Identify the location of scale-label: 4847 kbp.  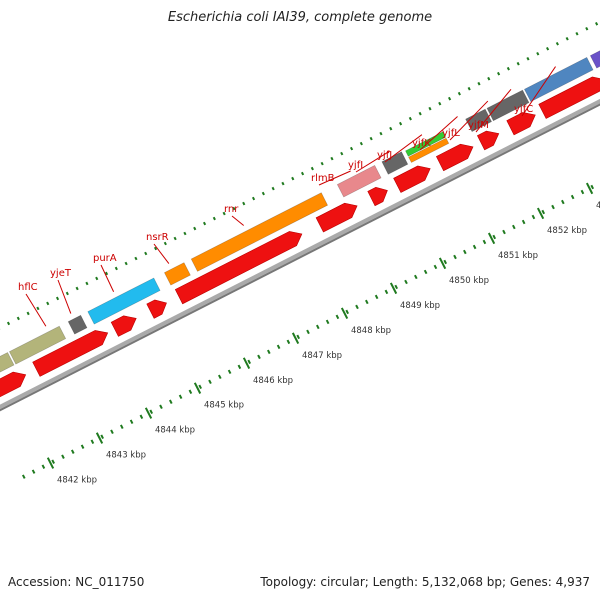
(322, 356).